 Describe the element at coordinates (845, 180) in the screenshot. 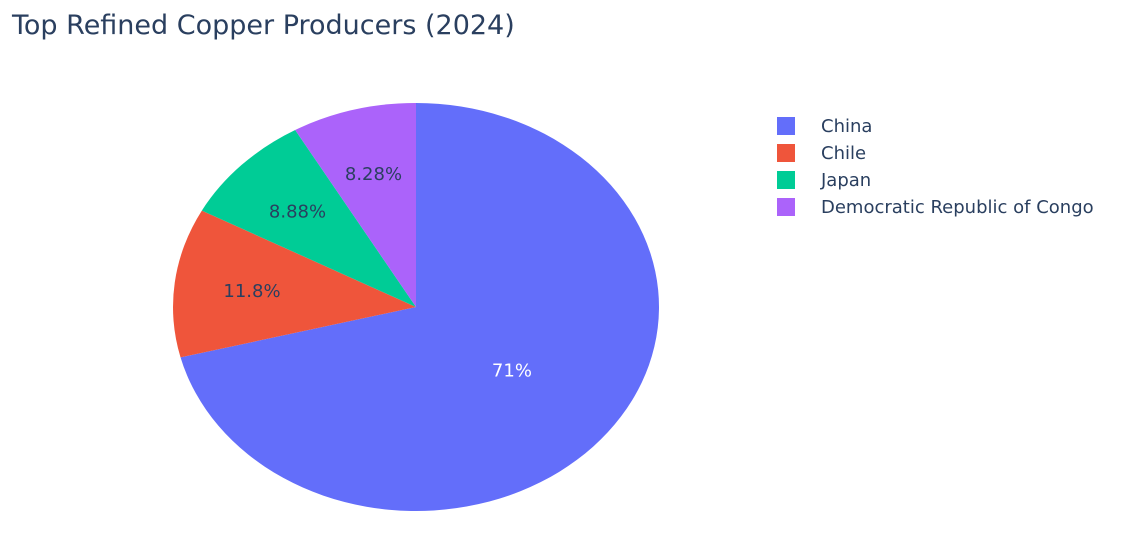

I see `legend-label-japan: Japan` at that location.